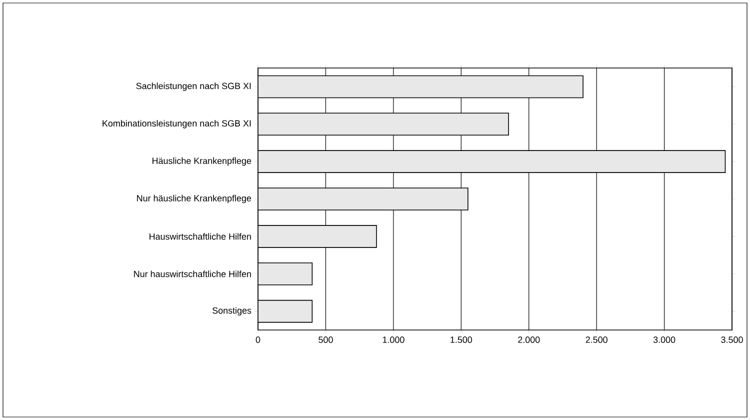 This screenshot has height=420, width=750. I want to click on y-tick-label: Sachleistungen nach SGB XI, so click(193, 86).